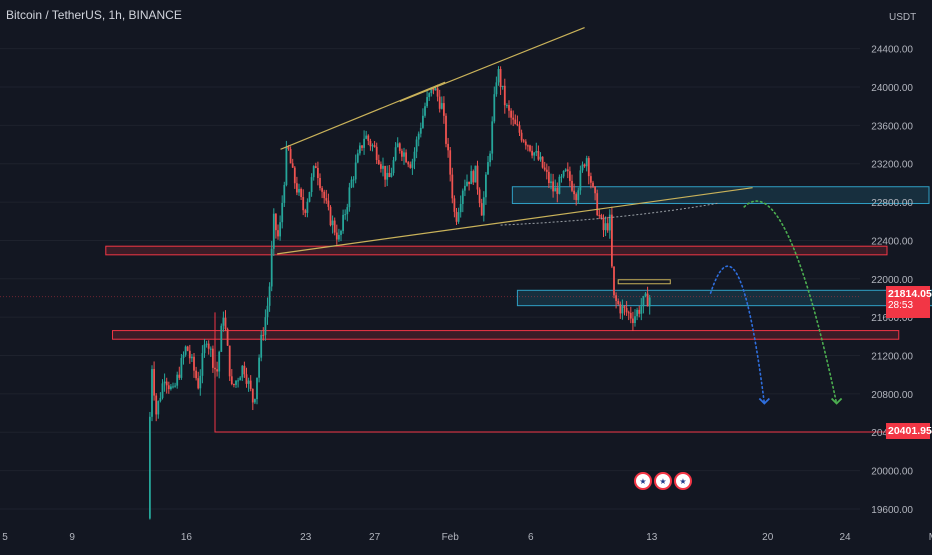 The height and width of the screenshot is (555, 932). What do you see at coordinates (910, 294) in the screenshot?
I see `last-price: 21814.05` at bounding box center [910, 294].